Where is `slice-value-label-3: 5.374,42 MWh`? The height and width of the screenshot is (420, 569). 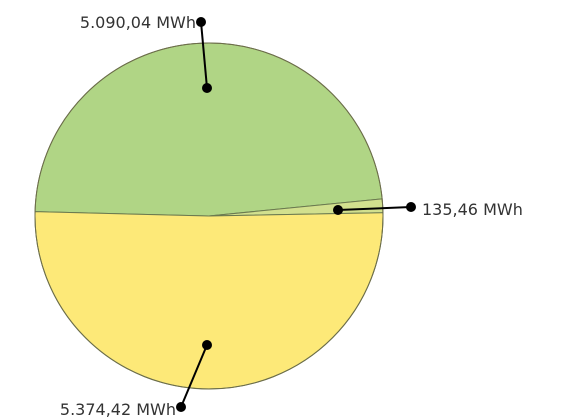
slice-value-label-3: 5.374,42 MWh is located at coordinates (118, 409).